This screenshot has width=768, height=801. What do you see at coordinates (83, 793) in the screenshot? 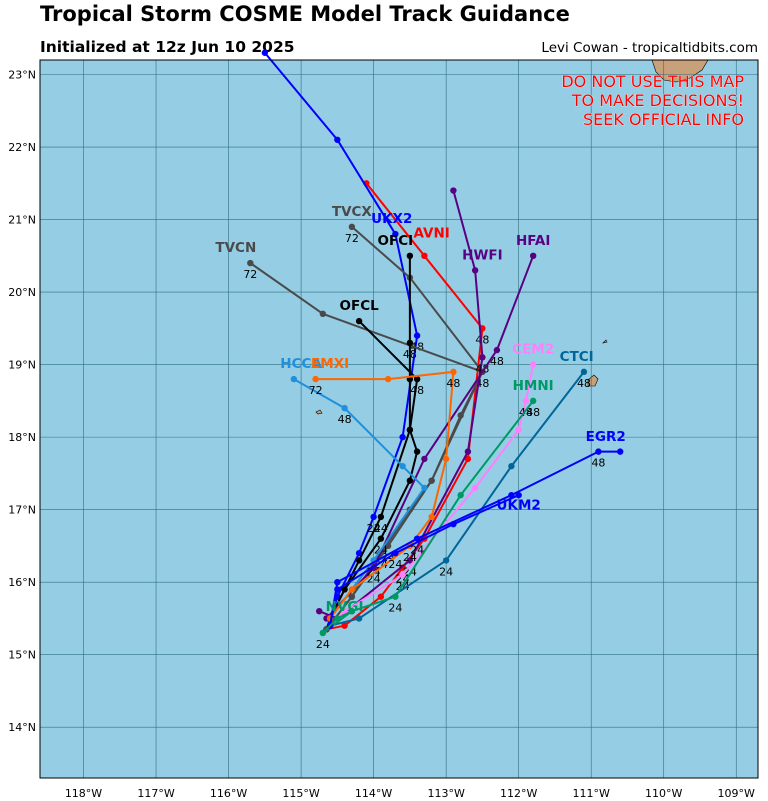
I see `lon-tick-label: 118°W` at bounding box center [83, 793].